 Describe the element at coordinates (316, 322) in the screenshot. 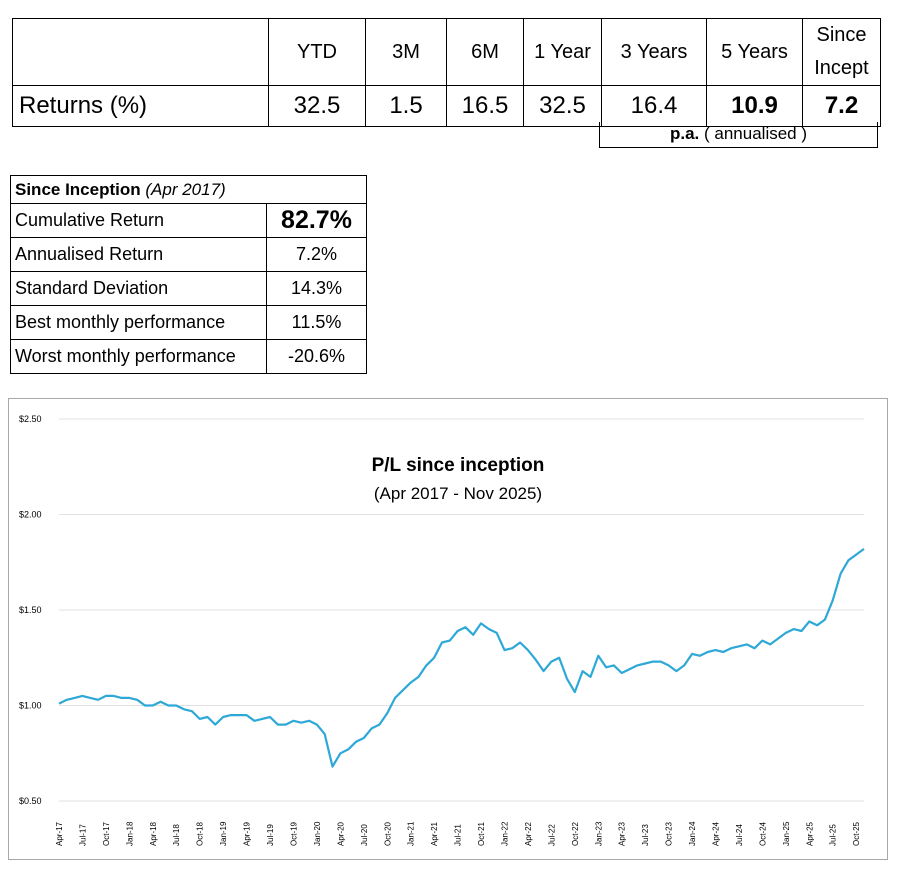

I see `inception-row-value: 11.5%` at that location.